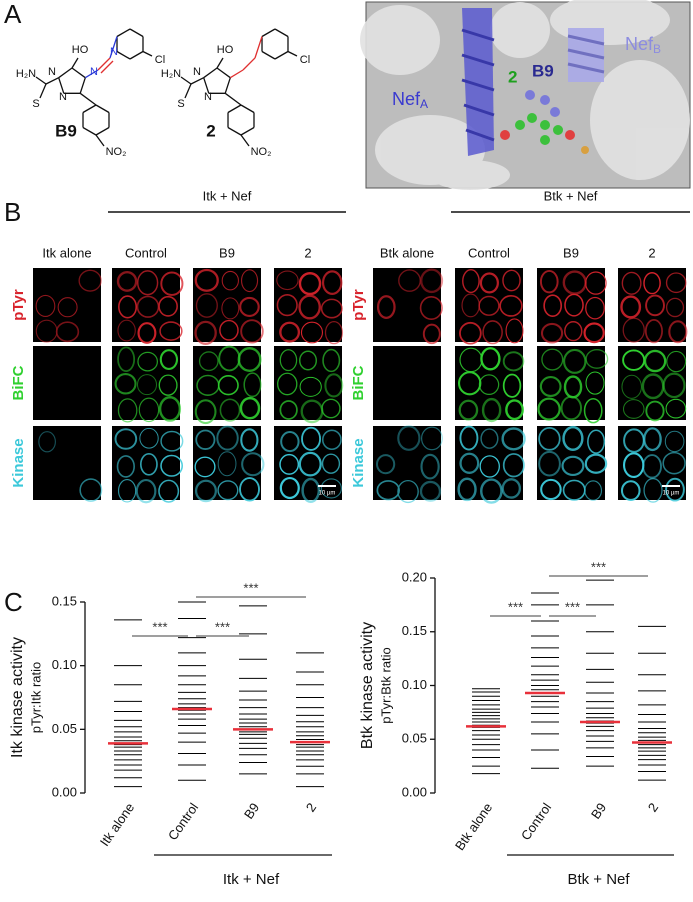 The image size is (693, 902). I want to click on helix-a, so click(478, 82).